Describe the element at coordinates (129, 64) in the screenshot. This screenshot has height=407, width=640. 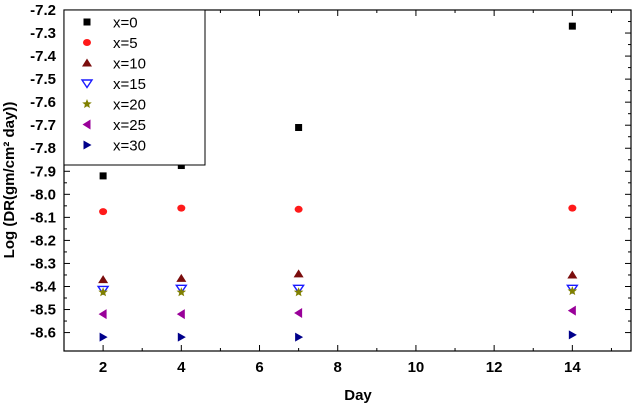
I see `legend-label: x=10` at that location.